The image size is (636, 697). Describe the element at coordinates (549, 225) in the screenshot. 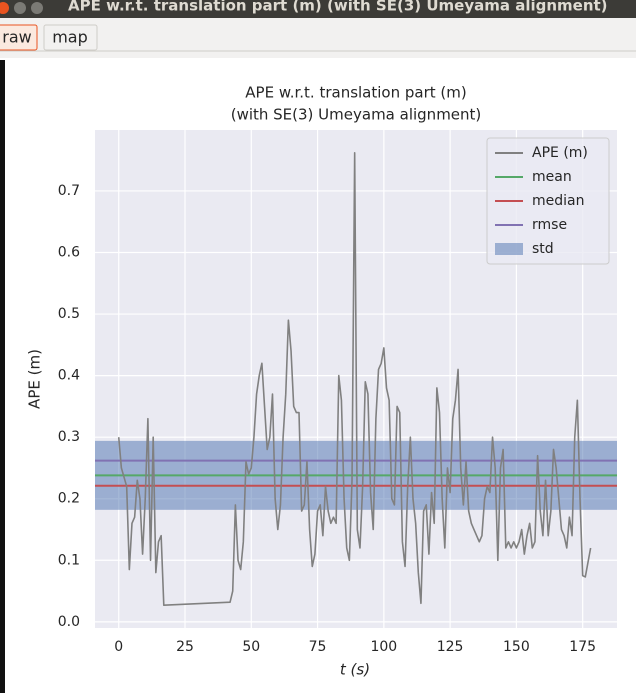

I see `legend-label: rmse` at that location.